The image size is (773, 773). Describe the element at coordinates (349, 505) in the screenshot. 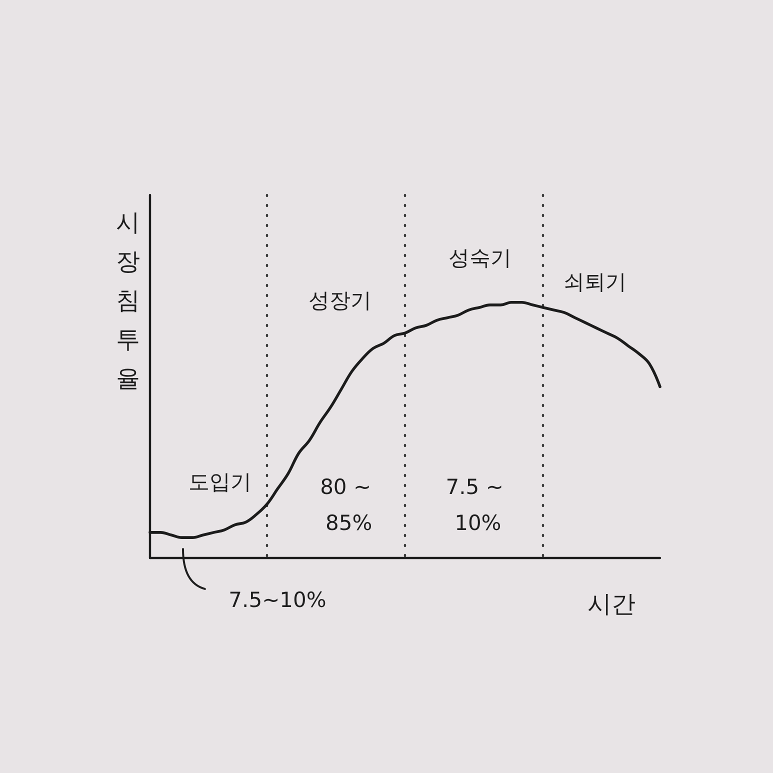

I see `annotation: 80 ~ 85%` at that location.